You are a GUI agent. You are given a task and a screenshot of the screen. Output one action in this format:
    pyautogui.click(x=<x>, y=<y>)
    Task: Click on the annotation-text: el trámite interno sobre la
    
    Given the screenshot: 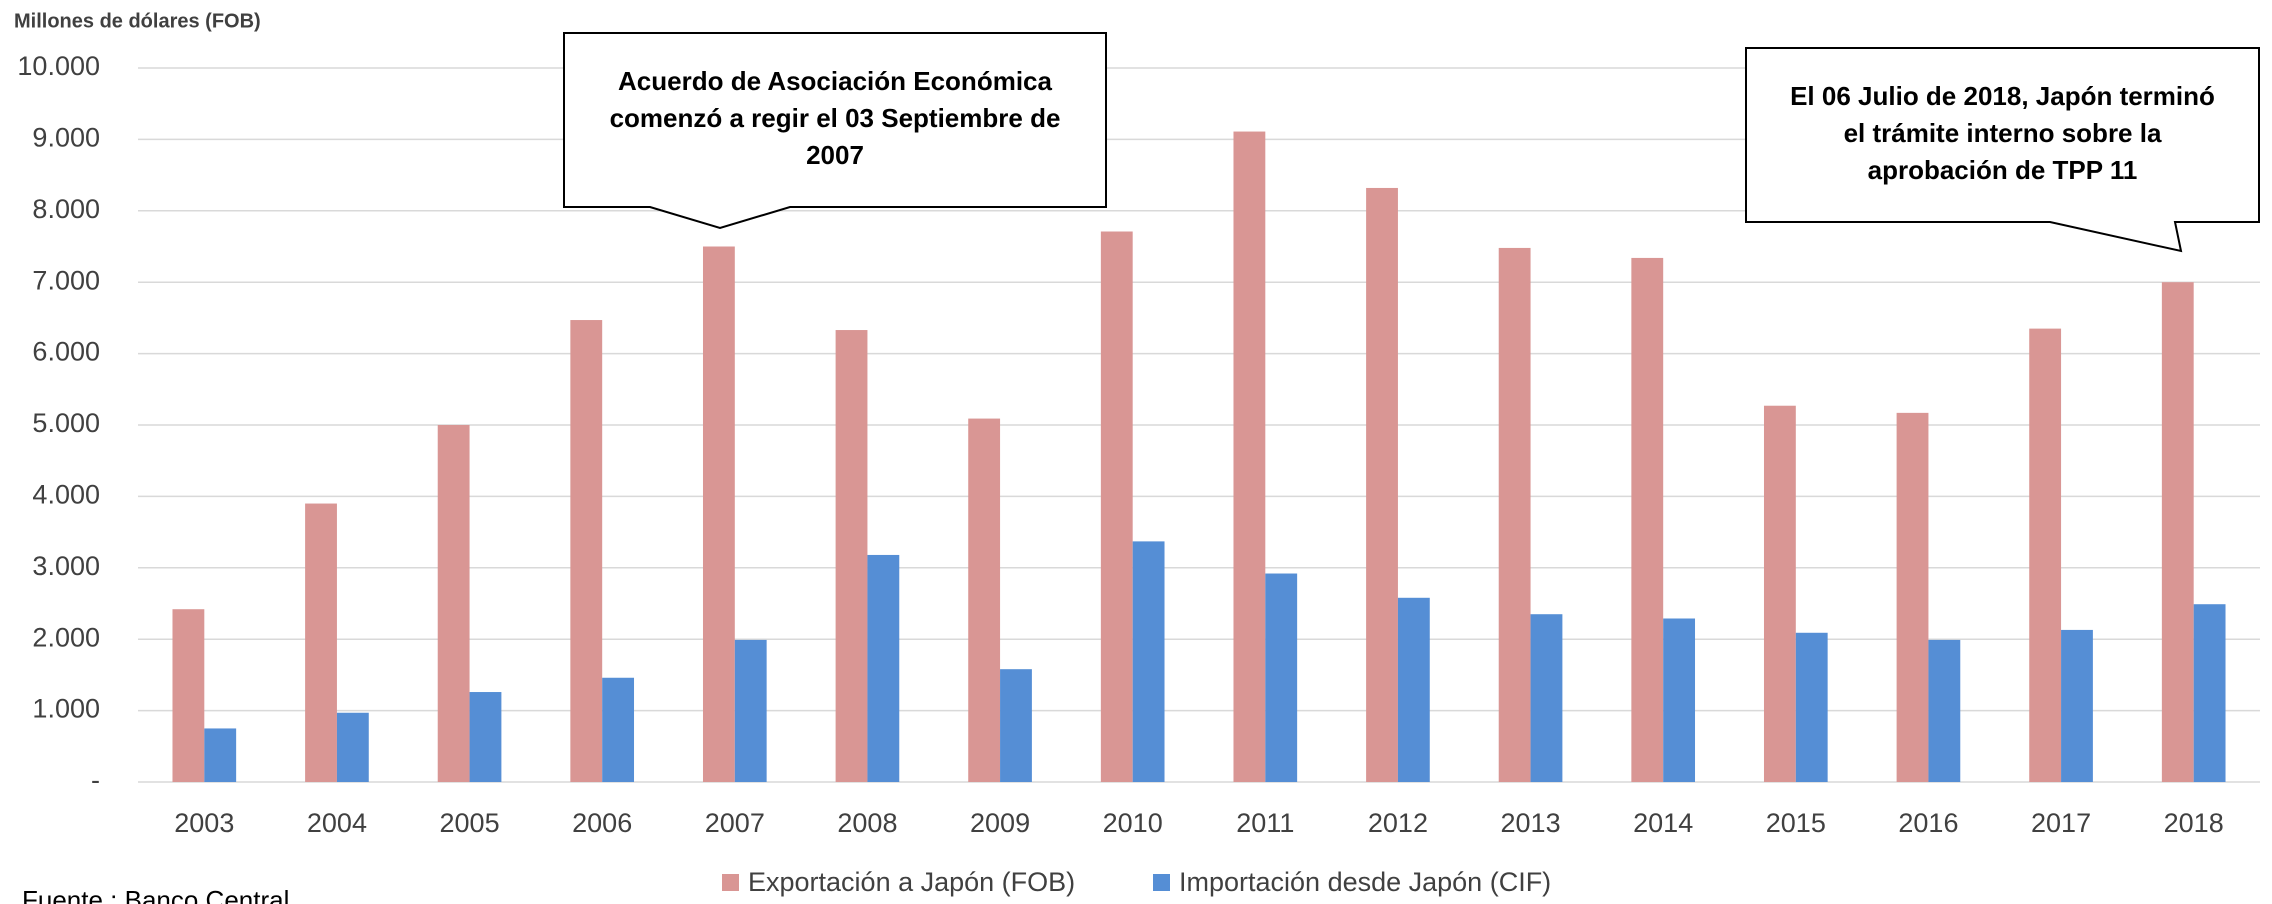 What is the action you would take?
    pyautogui.click(x=2003, y=133)
    